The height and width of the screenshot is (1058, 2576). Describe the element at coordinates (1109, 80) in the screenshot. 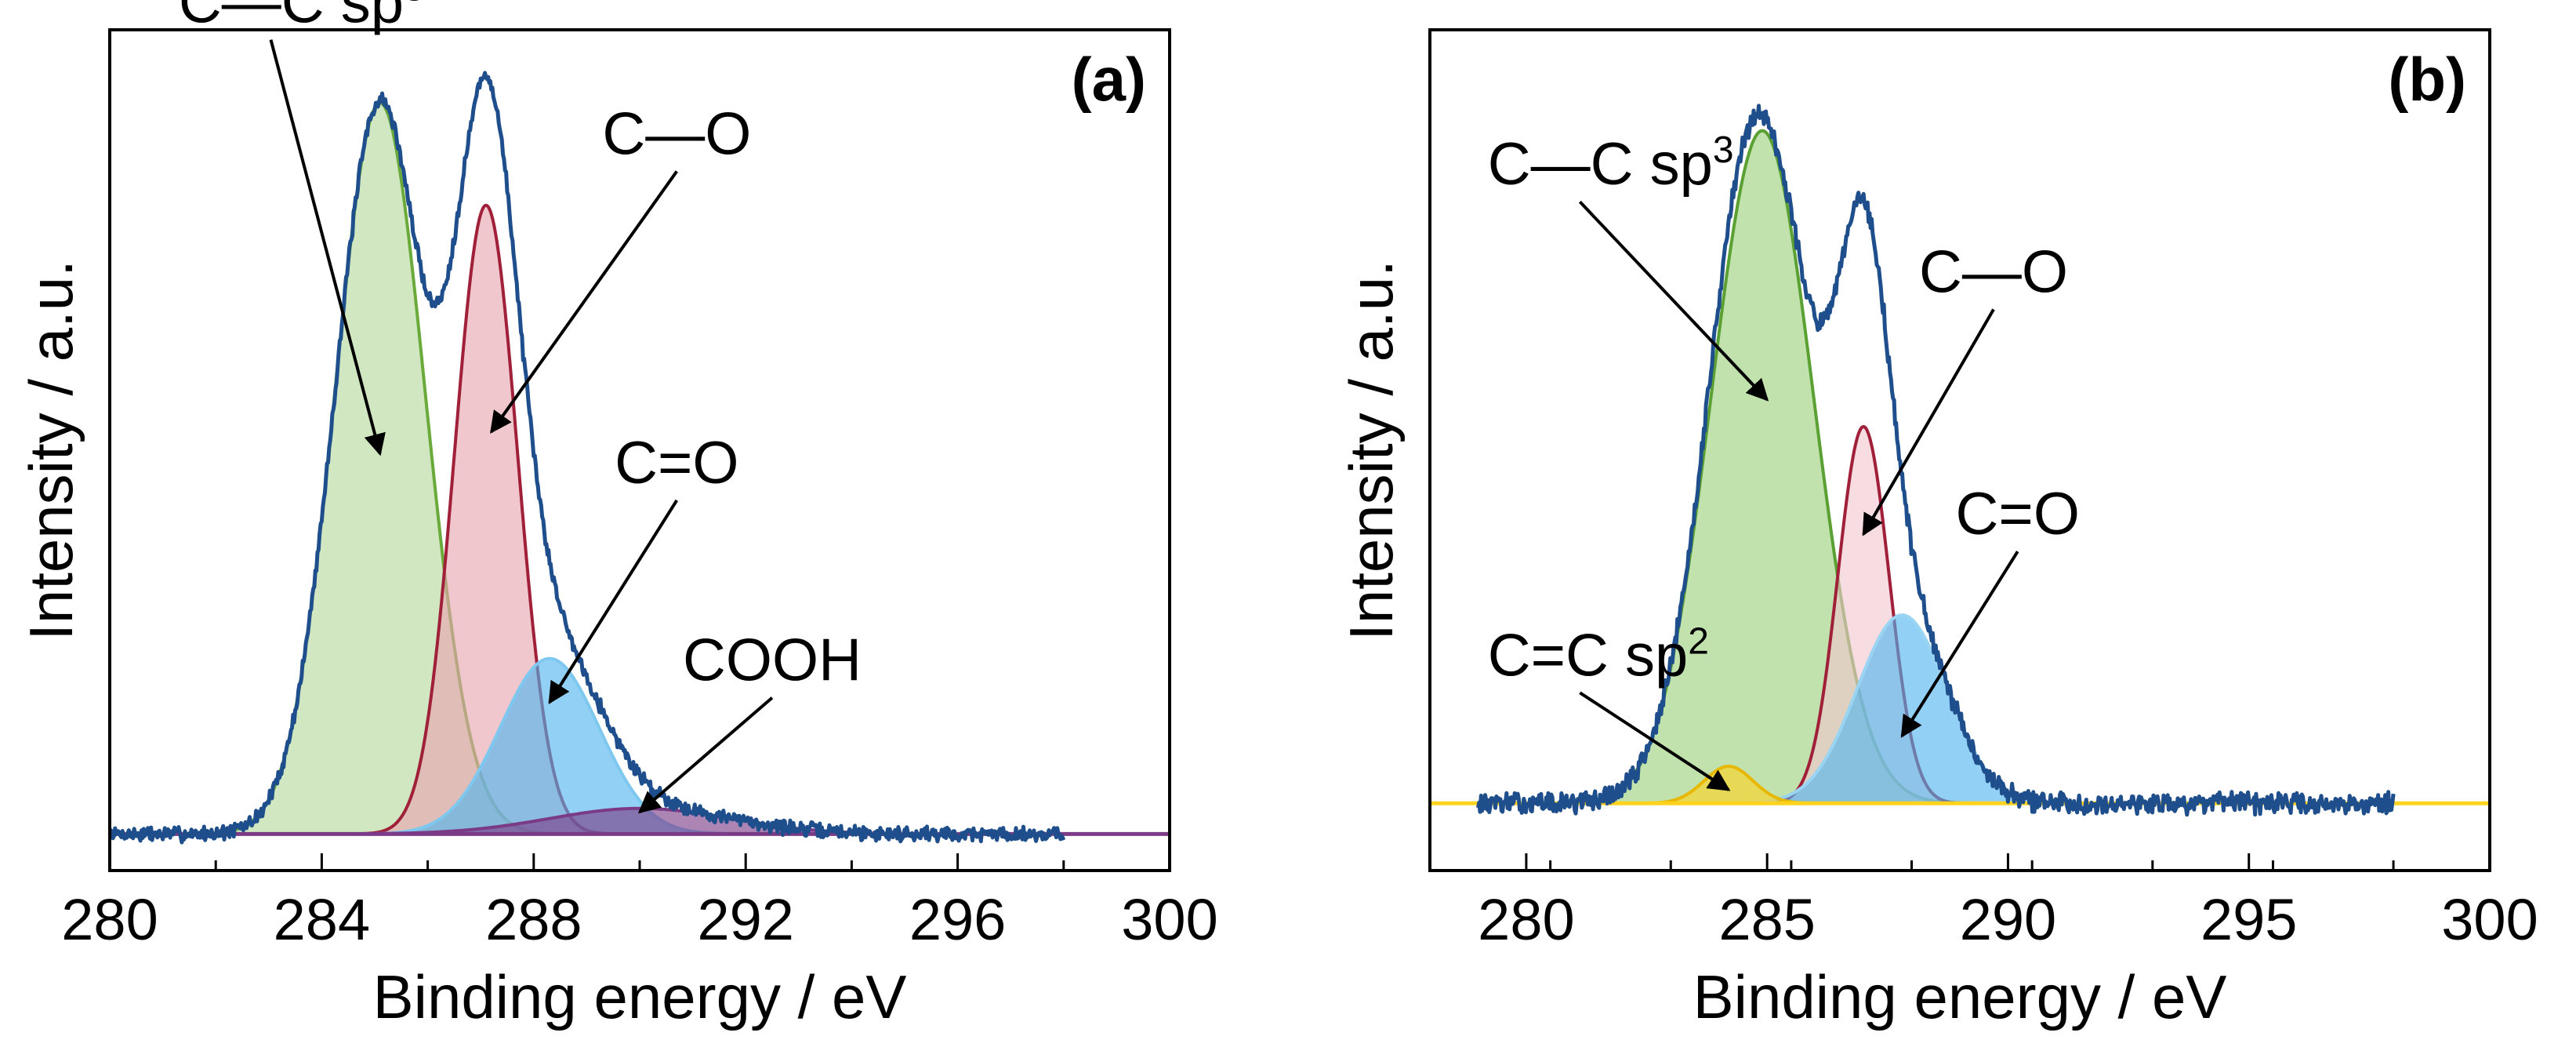

I see `panel-label: (a)` at that location.